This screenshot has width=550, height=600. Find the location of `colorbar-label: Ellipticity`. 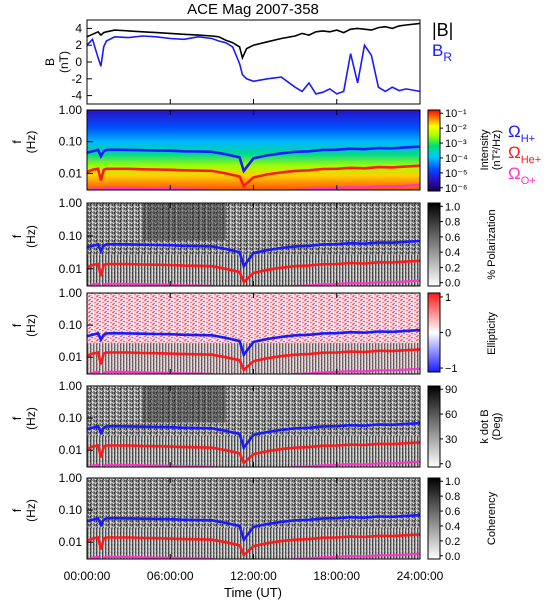

colorbar-label: Ellipticity is located at coordinates (492, 333).